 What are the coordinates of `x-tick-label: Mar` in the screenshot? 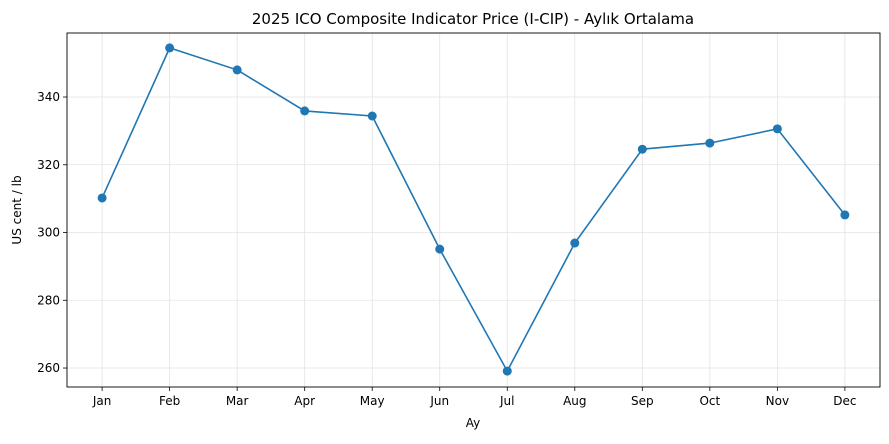 It's located at (237, 401).